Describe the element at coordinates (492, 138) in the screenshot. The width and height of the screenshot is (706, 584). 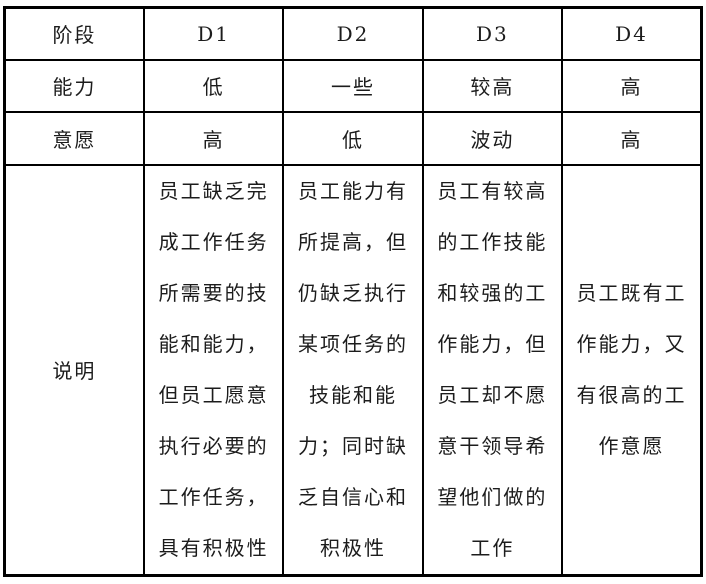
I see `willingness-cell-d3: 波动` at that location.